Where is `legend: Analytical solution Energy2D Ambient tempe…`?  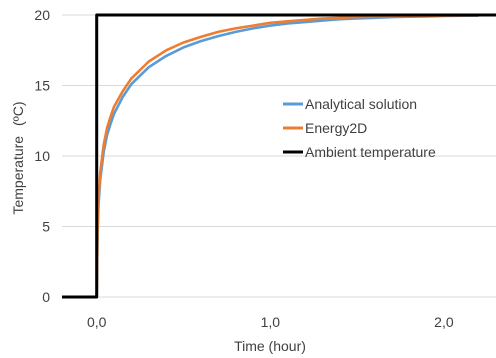 legend: Analytical solution Energy2D Ambient tempe… is located at coordinates (359, 128).